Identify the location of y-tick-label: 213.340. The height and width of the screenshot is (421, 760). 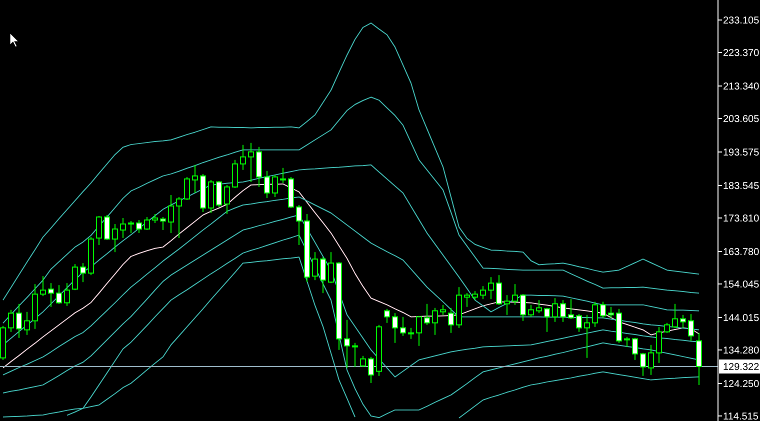
(741, 87).